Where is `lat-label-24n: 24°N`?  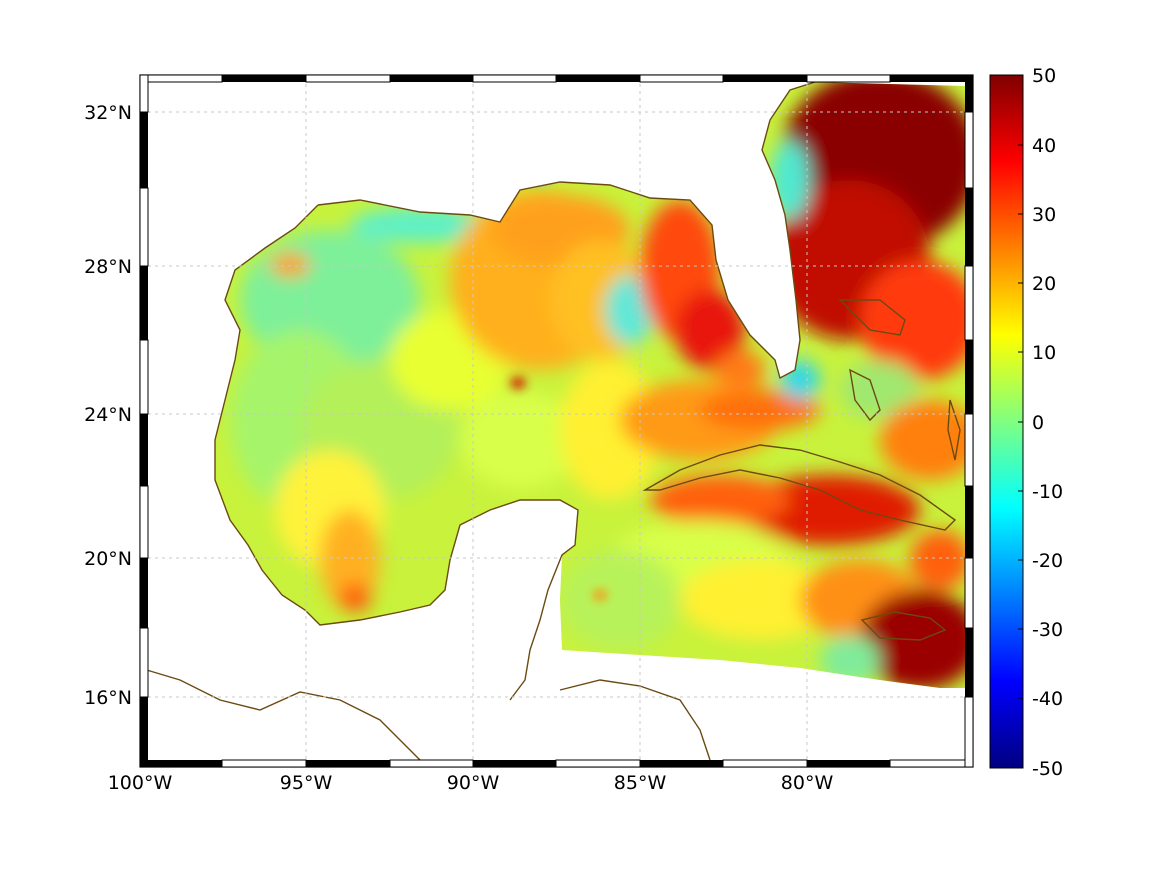 lat-label-24n: 24°N is located at coordinates (108, 415).